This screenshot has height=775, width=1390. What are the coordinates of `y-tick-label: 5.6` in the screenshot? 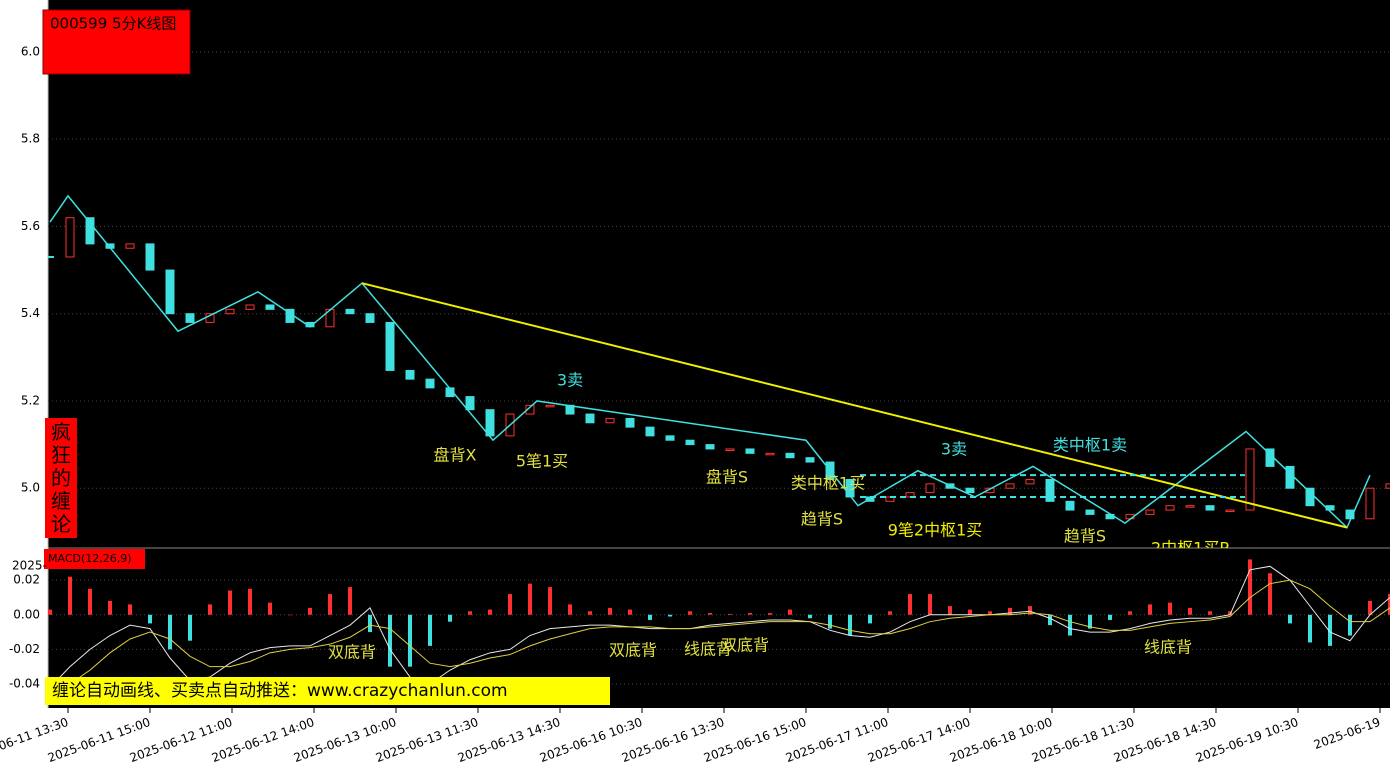 It's located at (30, 226).